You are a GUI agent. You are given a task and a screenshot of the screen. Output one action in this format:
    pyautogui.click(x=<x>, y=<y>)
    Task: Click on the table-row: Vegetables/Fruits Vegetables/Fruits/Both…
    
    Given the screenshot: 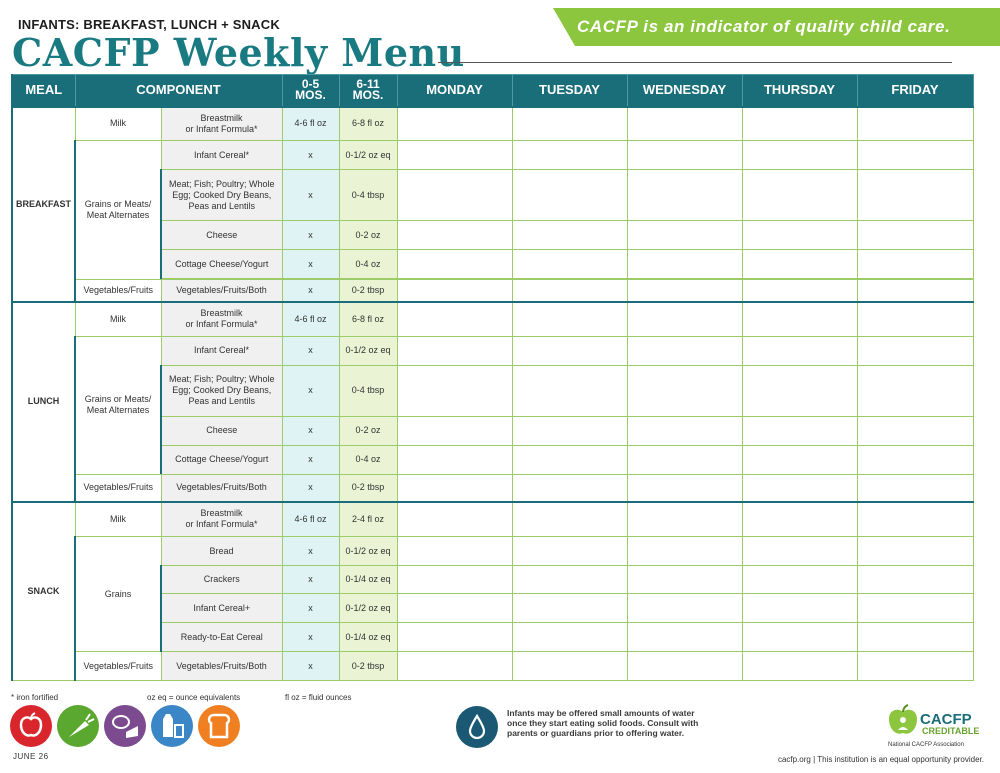 What is the action you would take?
    pyautogui.click(x=493, y=488)
    